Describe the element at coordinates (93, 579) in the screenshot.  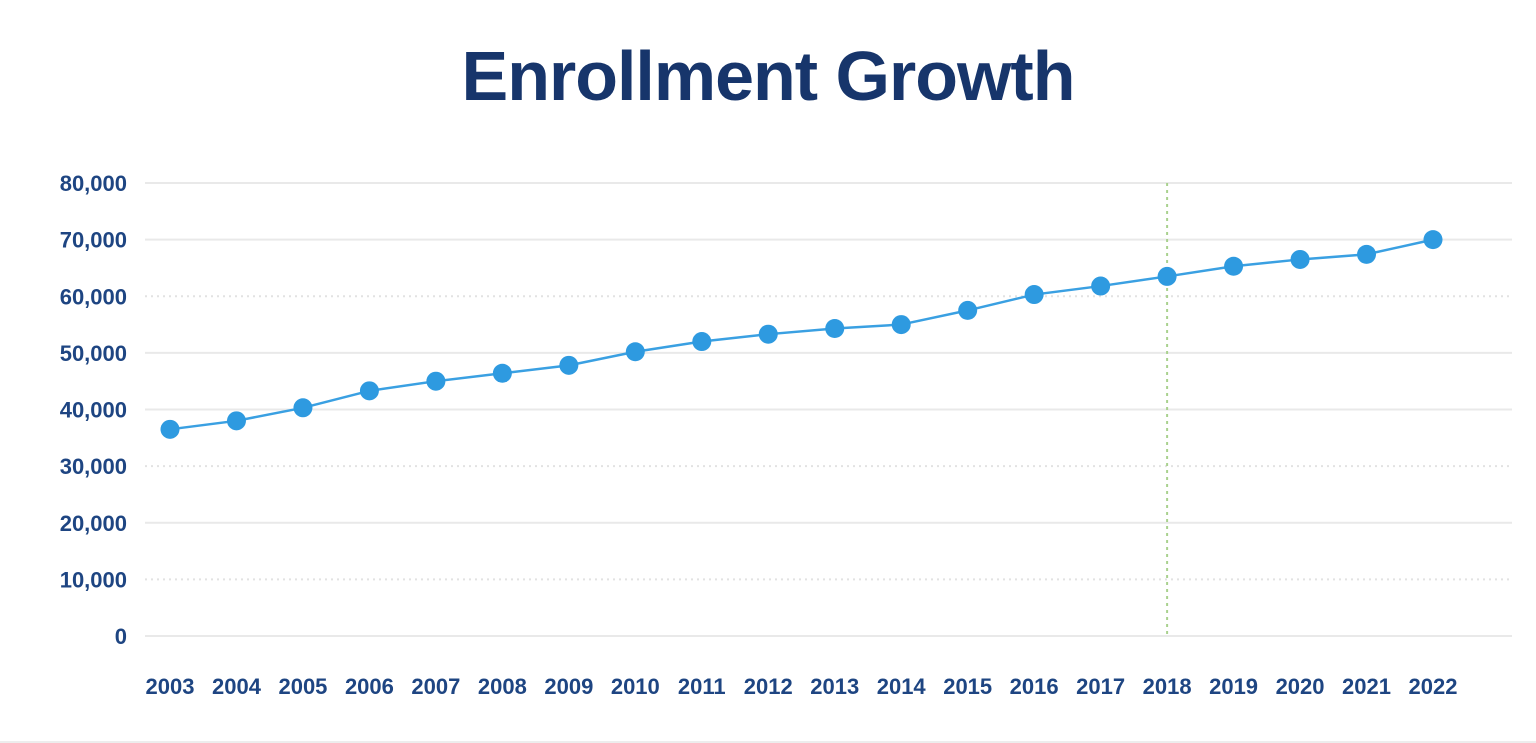
I see `y-tick-label: 10,000` at that location.